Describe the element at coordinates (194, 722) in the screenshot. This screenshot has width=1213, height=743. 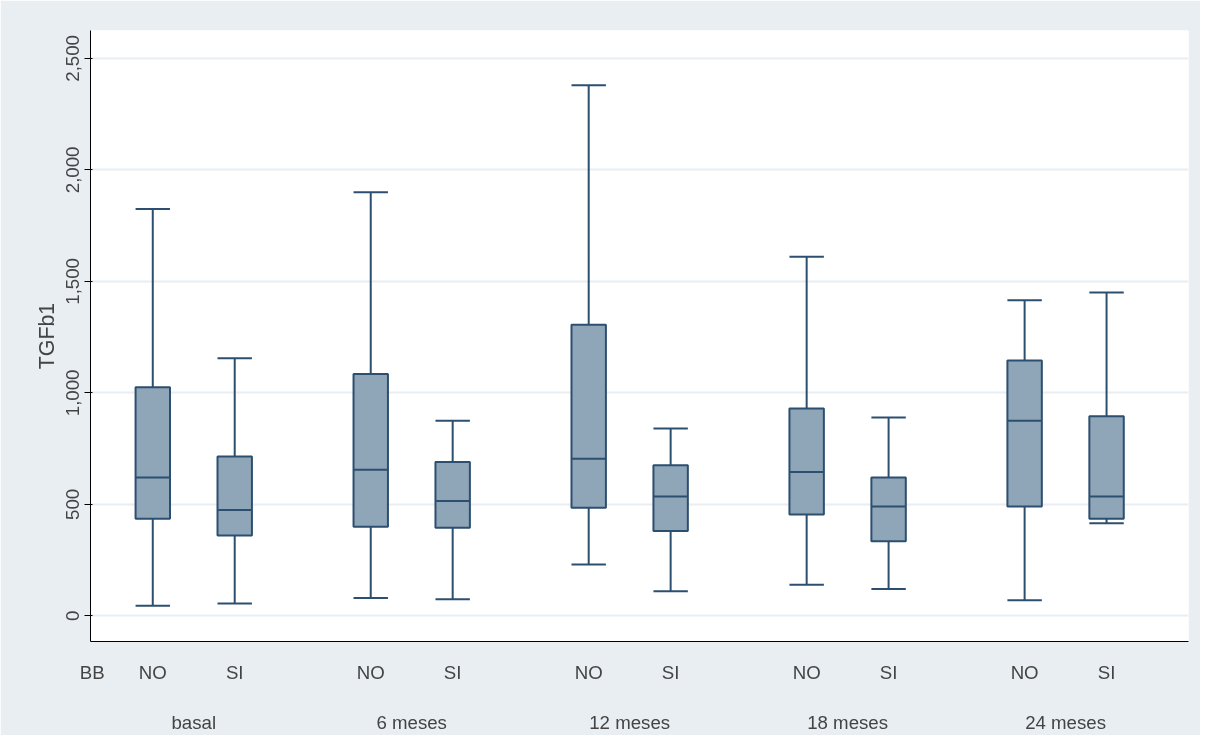
I see `text: basal` at that location.